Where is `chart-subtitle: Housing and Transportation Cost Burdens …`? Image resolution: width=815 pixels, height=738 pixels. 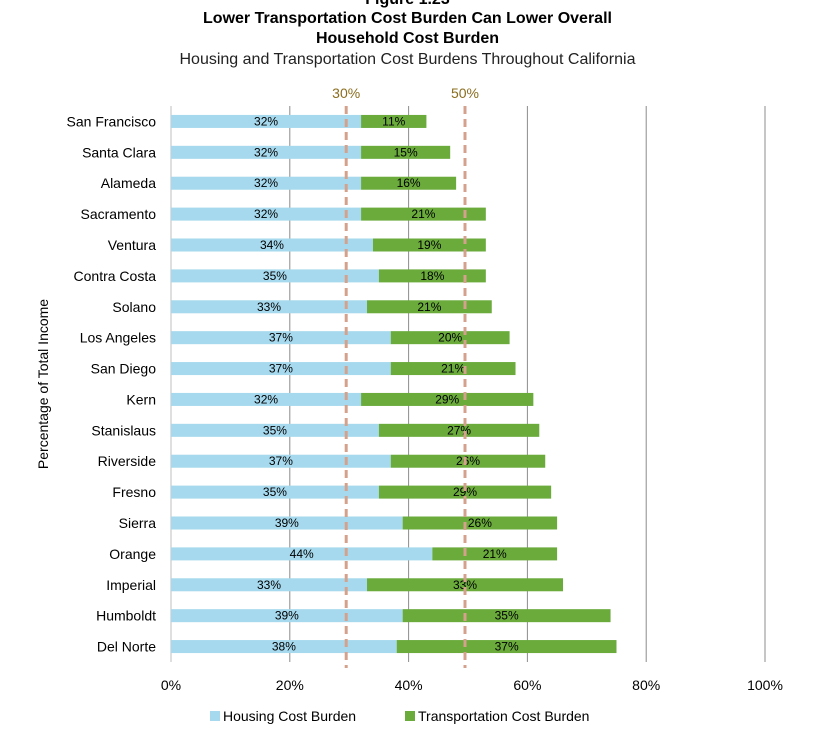 chart-subtitle: Housing and Transportation Cost Burdens … is located at coordinates (407, 59).